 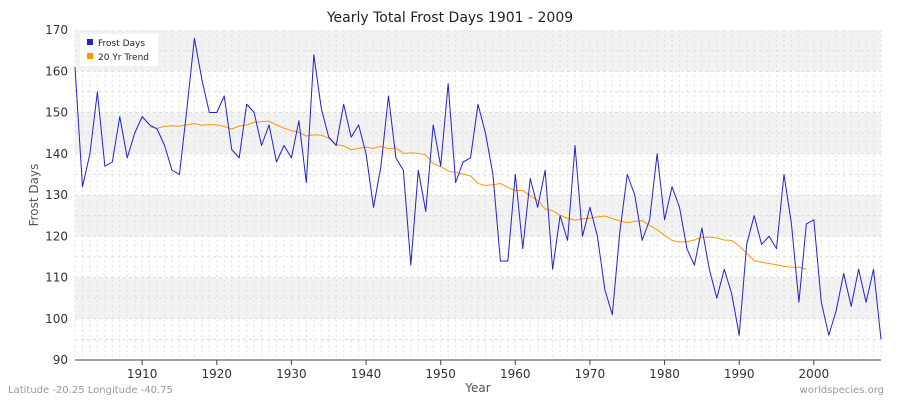 I want to click on legend-label-20-yr-trend: 20 Yr Trend, so click(x=123, y=58).